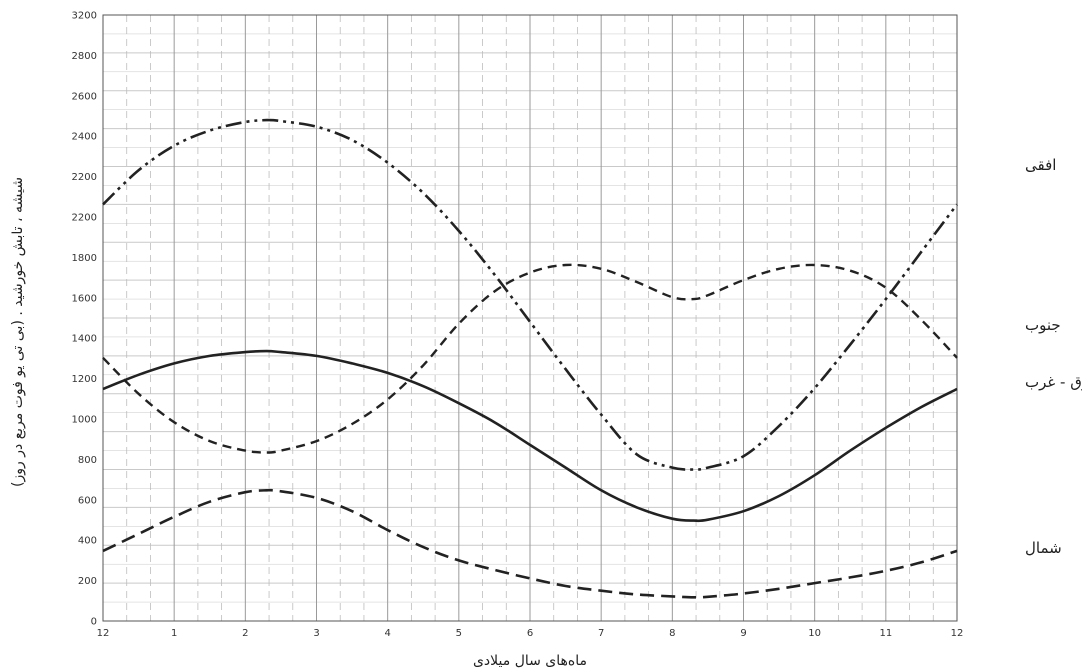 The width and height of the screenshot is (1082, 671). What do you see at coordinates (814, 633) in the screenshot?
I see `x-tick-label: 10` at bounding box center [814, 633].